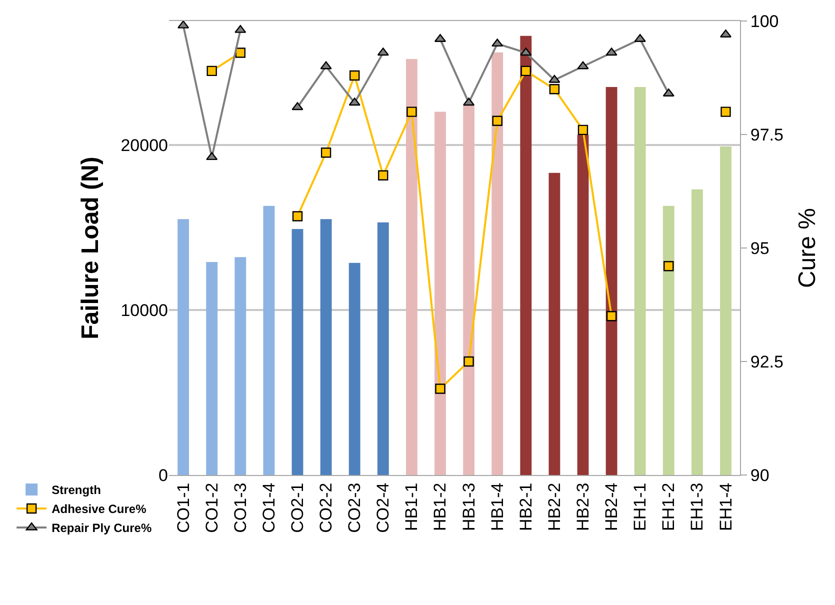 Image resolution: width=835 pixels, height=605 pixels. I want to click on y2-axis-title: Cure %, so click(807, 248).